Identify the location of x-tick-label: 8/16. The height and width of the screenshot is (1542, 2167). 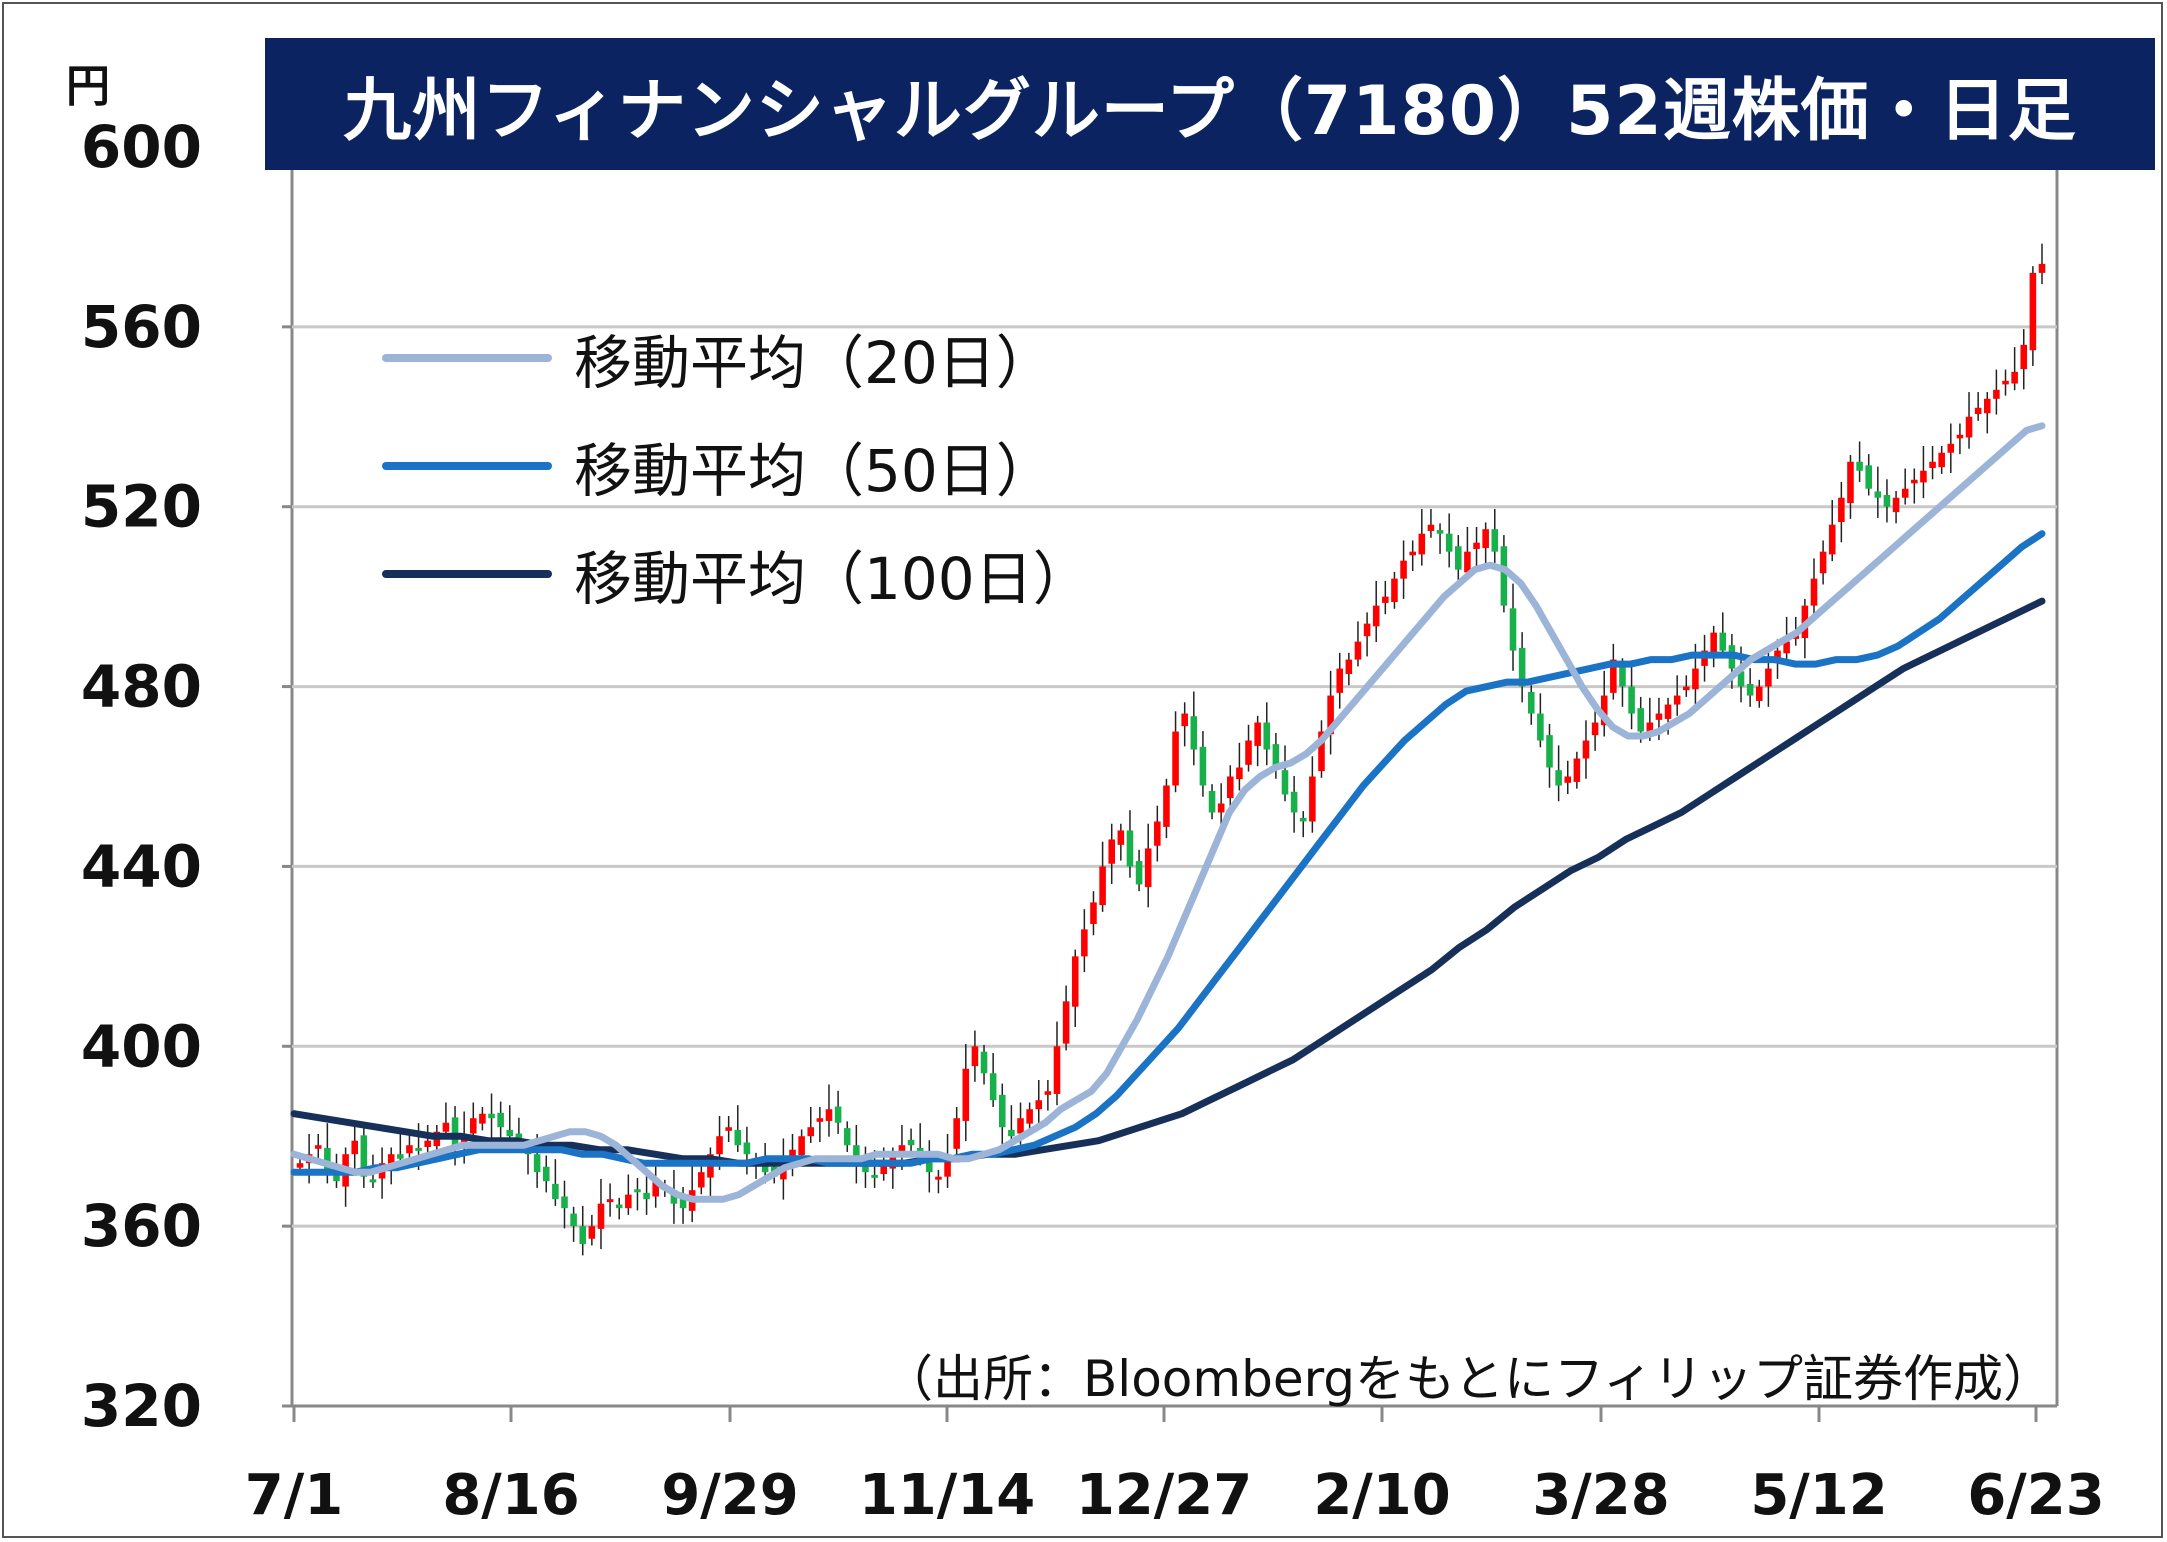
(510, 1495).